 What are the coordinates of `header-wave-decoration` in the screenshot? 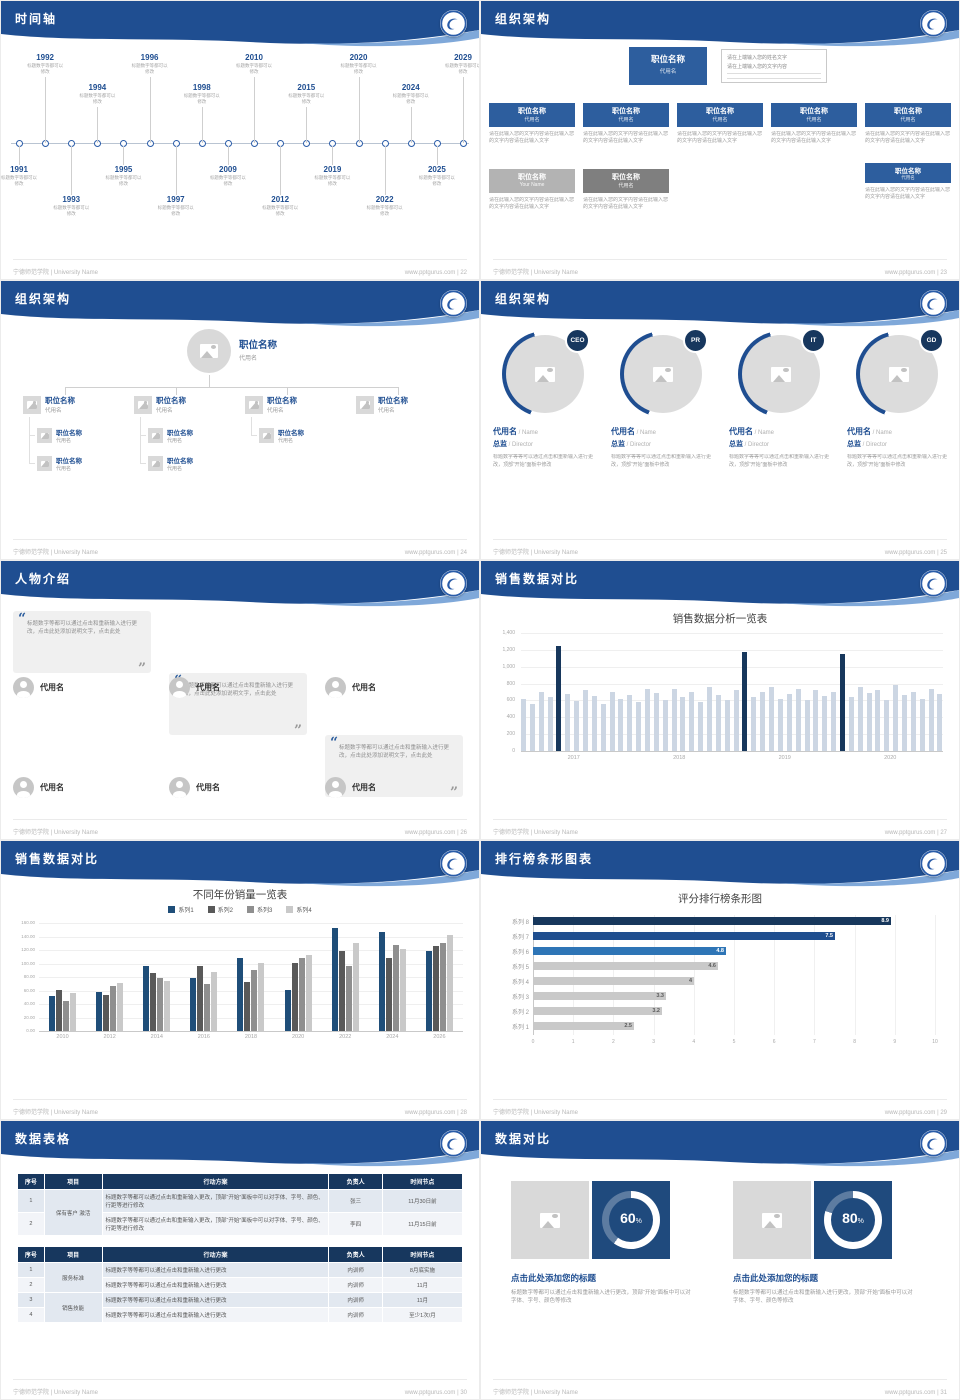 It's located at (720, 24).